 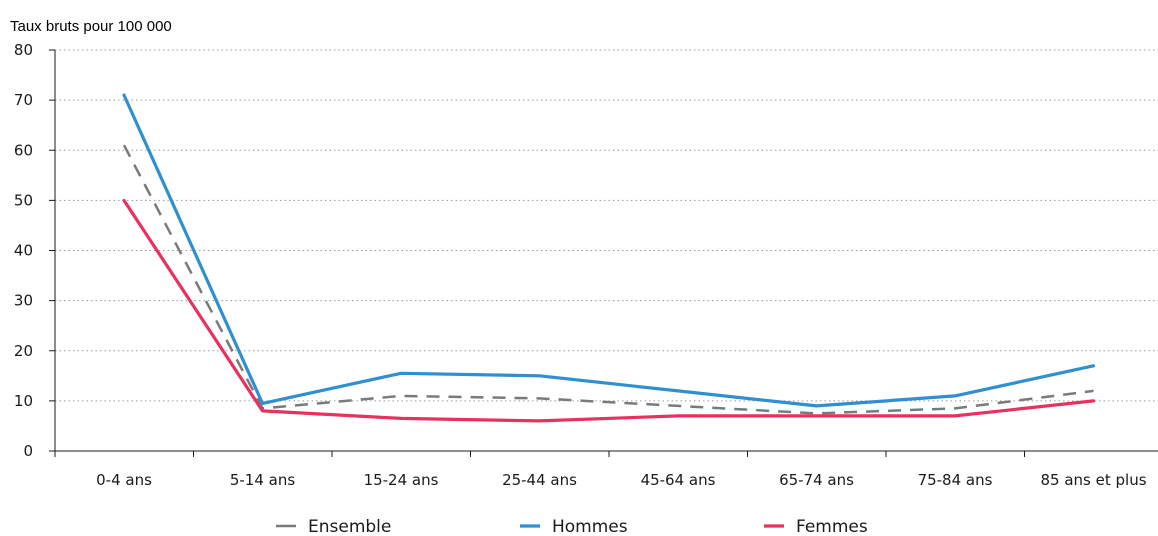 What do you see at coordinates (955, 480) in the screenshot?
I see `x-tick-label: 75-84 ans` at bounding box center [955, 480].